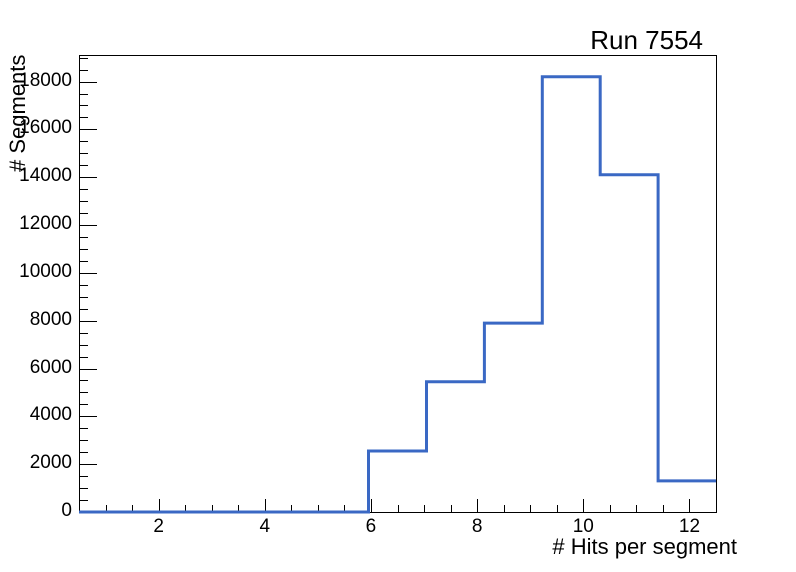 The width and height of the screenshot is (796, 572). Describe the element at coordinates (45, 80) in the screenshot. I see `y-tick-label: 18000` at that location.